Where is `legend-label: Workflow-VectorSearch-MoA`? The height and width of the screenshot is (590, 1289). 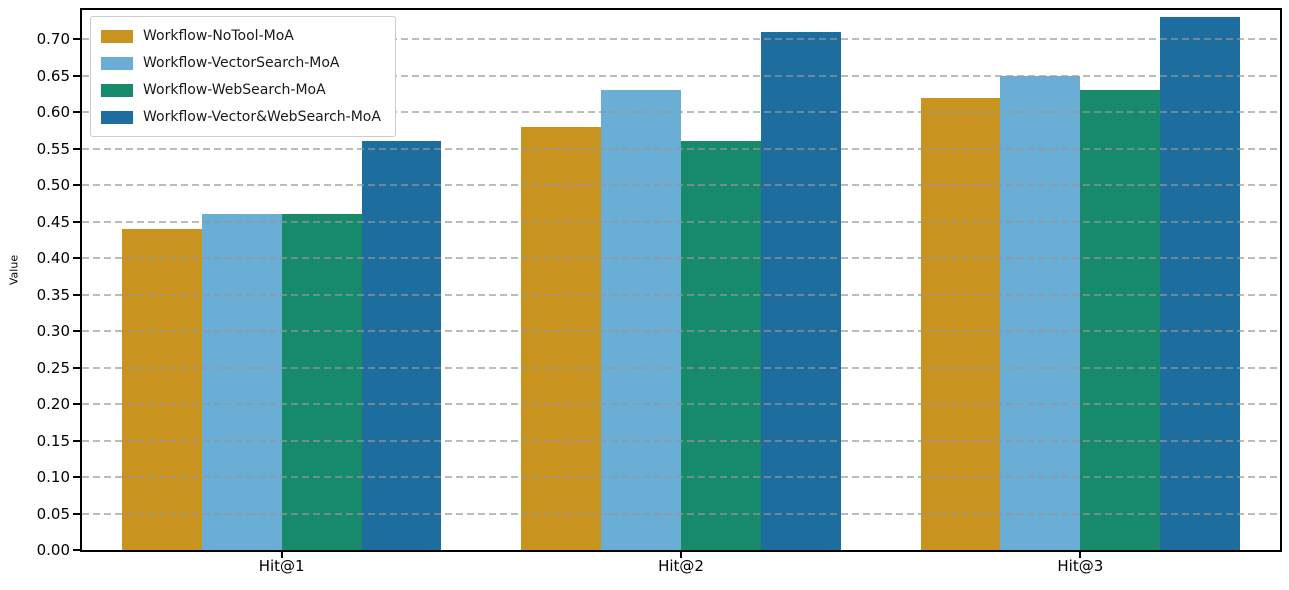 legend-label: Workflow-VectorSearch-MoA is located at coordinates (241, 63).